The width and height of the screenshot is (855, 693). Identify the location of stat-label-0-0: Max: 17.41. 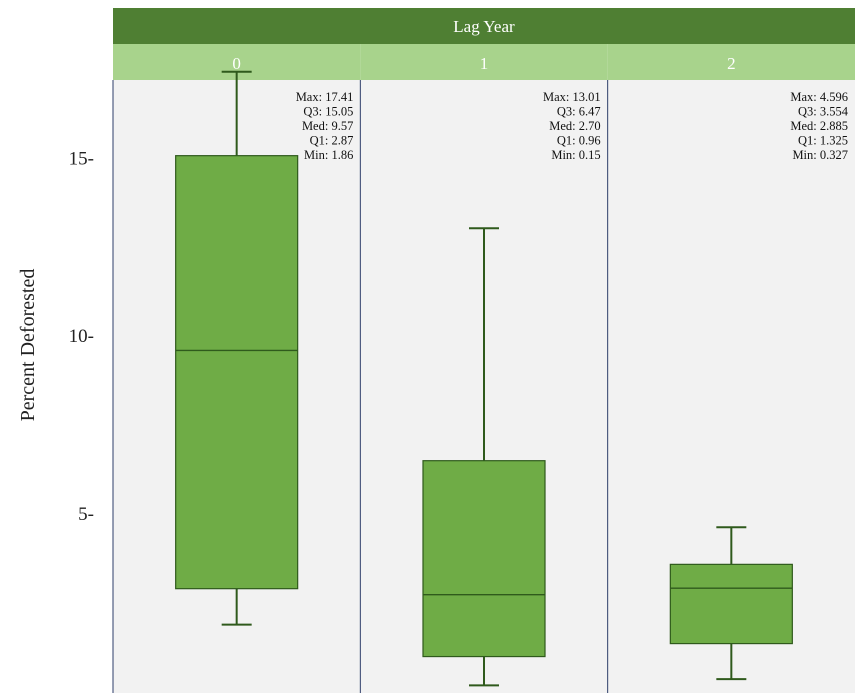
(325, 97).